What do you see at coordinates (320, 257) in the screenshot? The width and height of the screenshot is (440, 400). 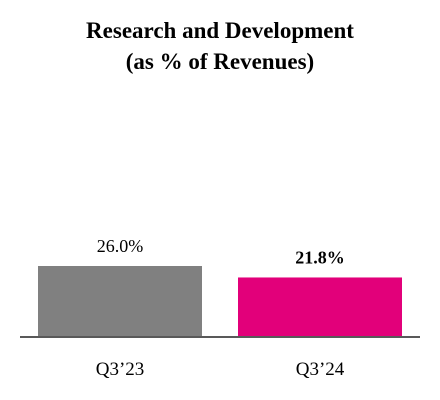 I see `data-label-2: 21.8%` at bounding box center [320, 257].